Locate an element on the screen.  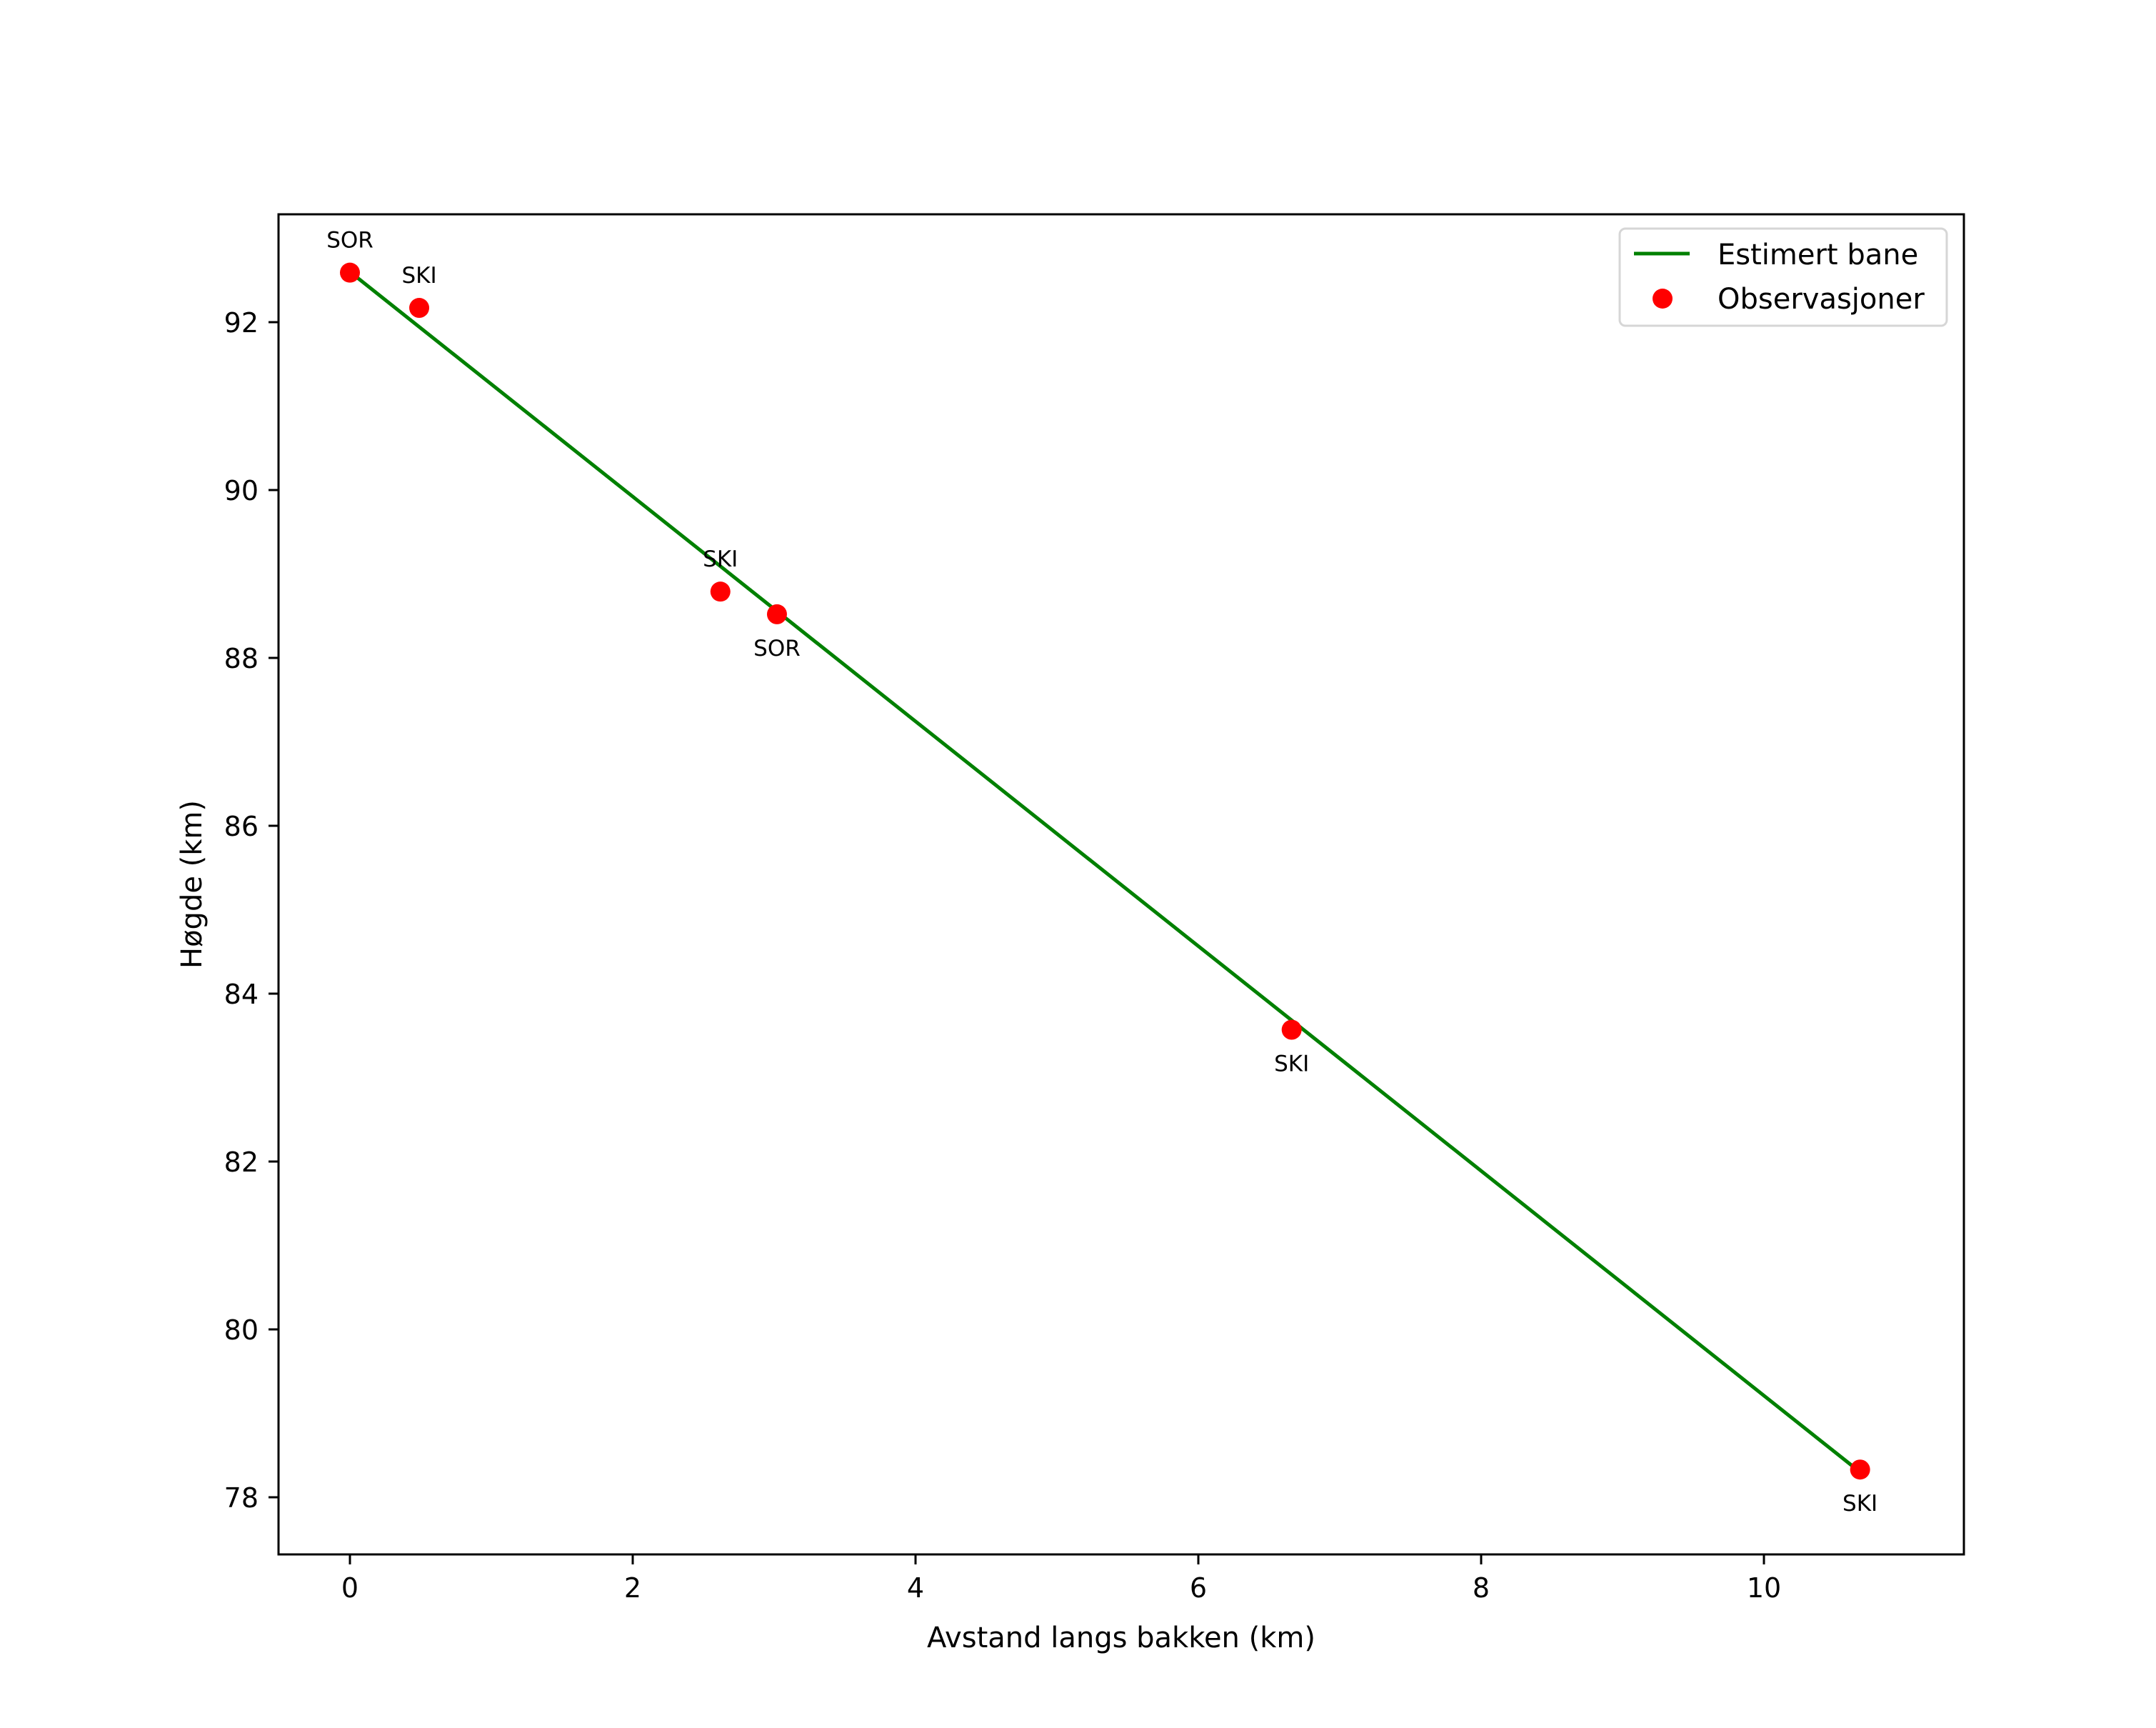
y-axis-label: Høgde (km) is located at coordinates (193, 884).